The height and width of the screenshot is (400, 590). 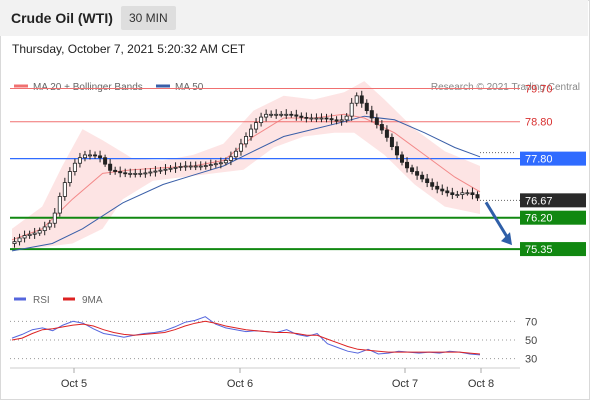 I want to click on ma50-legend-label: MA 50, so click(x=189, y=87).